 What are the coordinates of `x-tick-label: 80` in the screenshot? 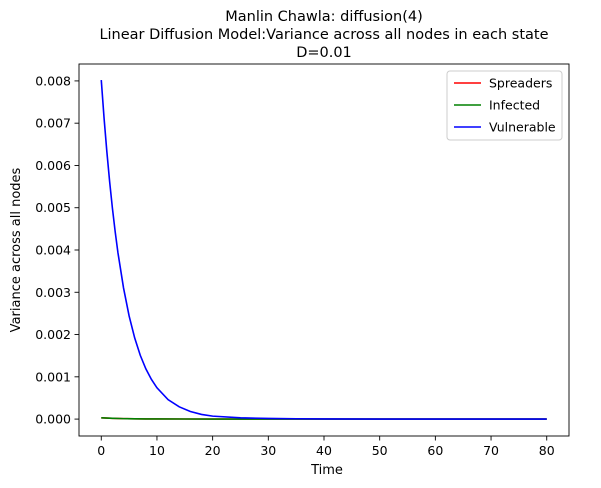 It's located at (547, 450).